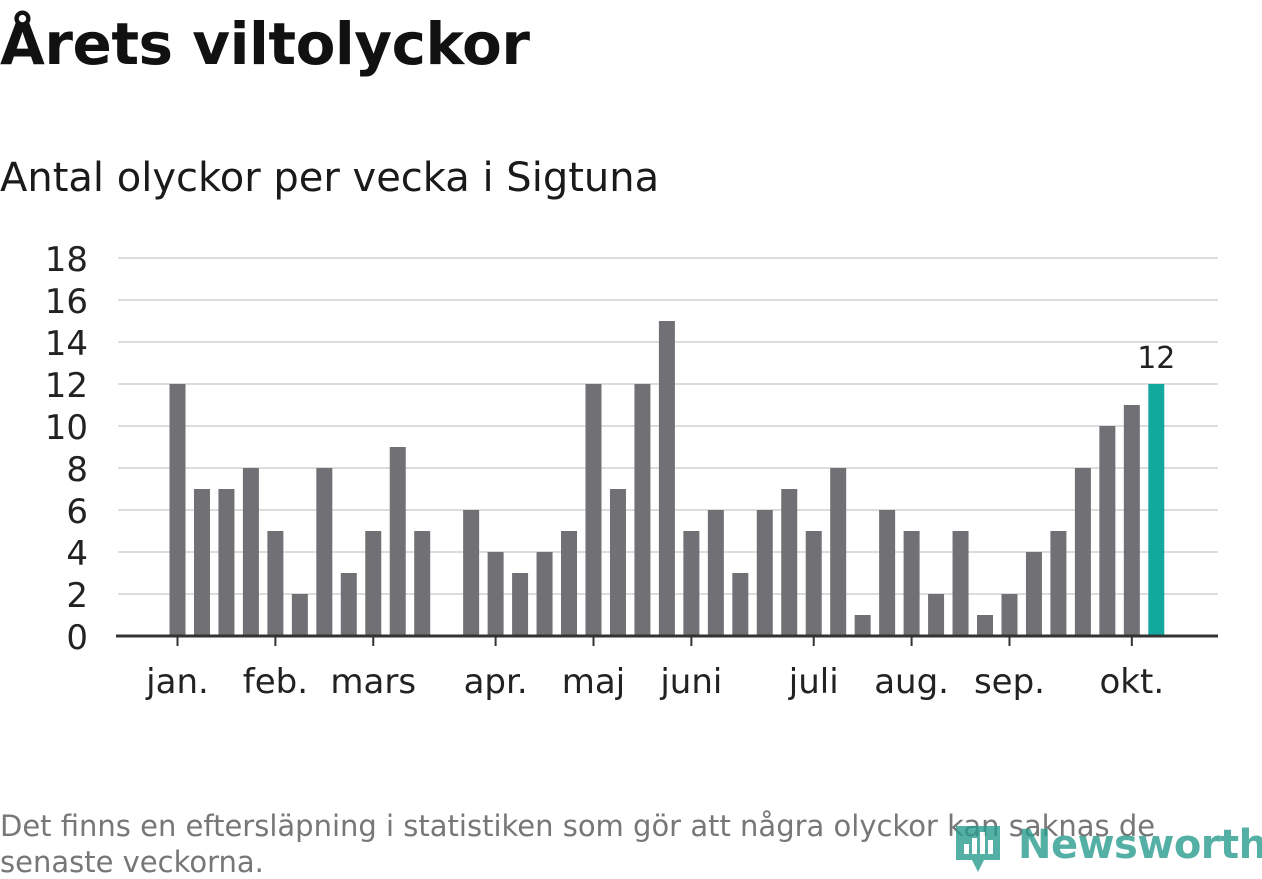 Image resolution: width=1262 pixels, height=879 pixels. Describe the element at coordinates (66, 302) in the screenshot. I see `y-tick-label: 16` at that location.